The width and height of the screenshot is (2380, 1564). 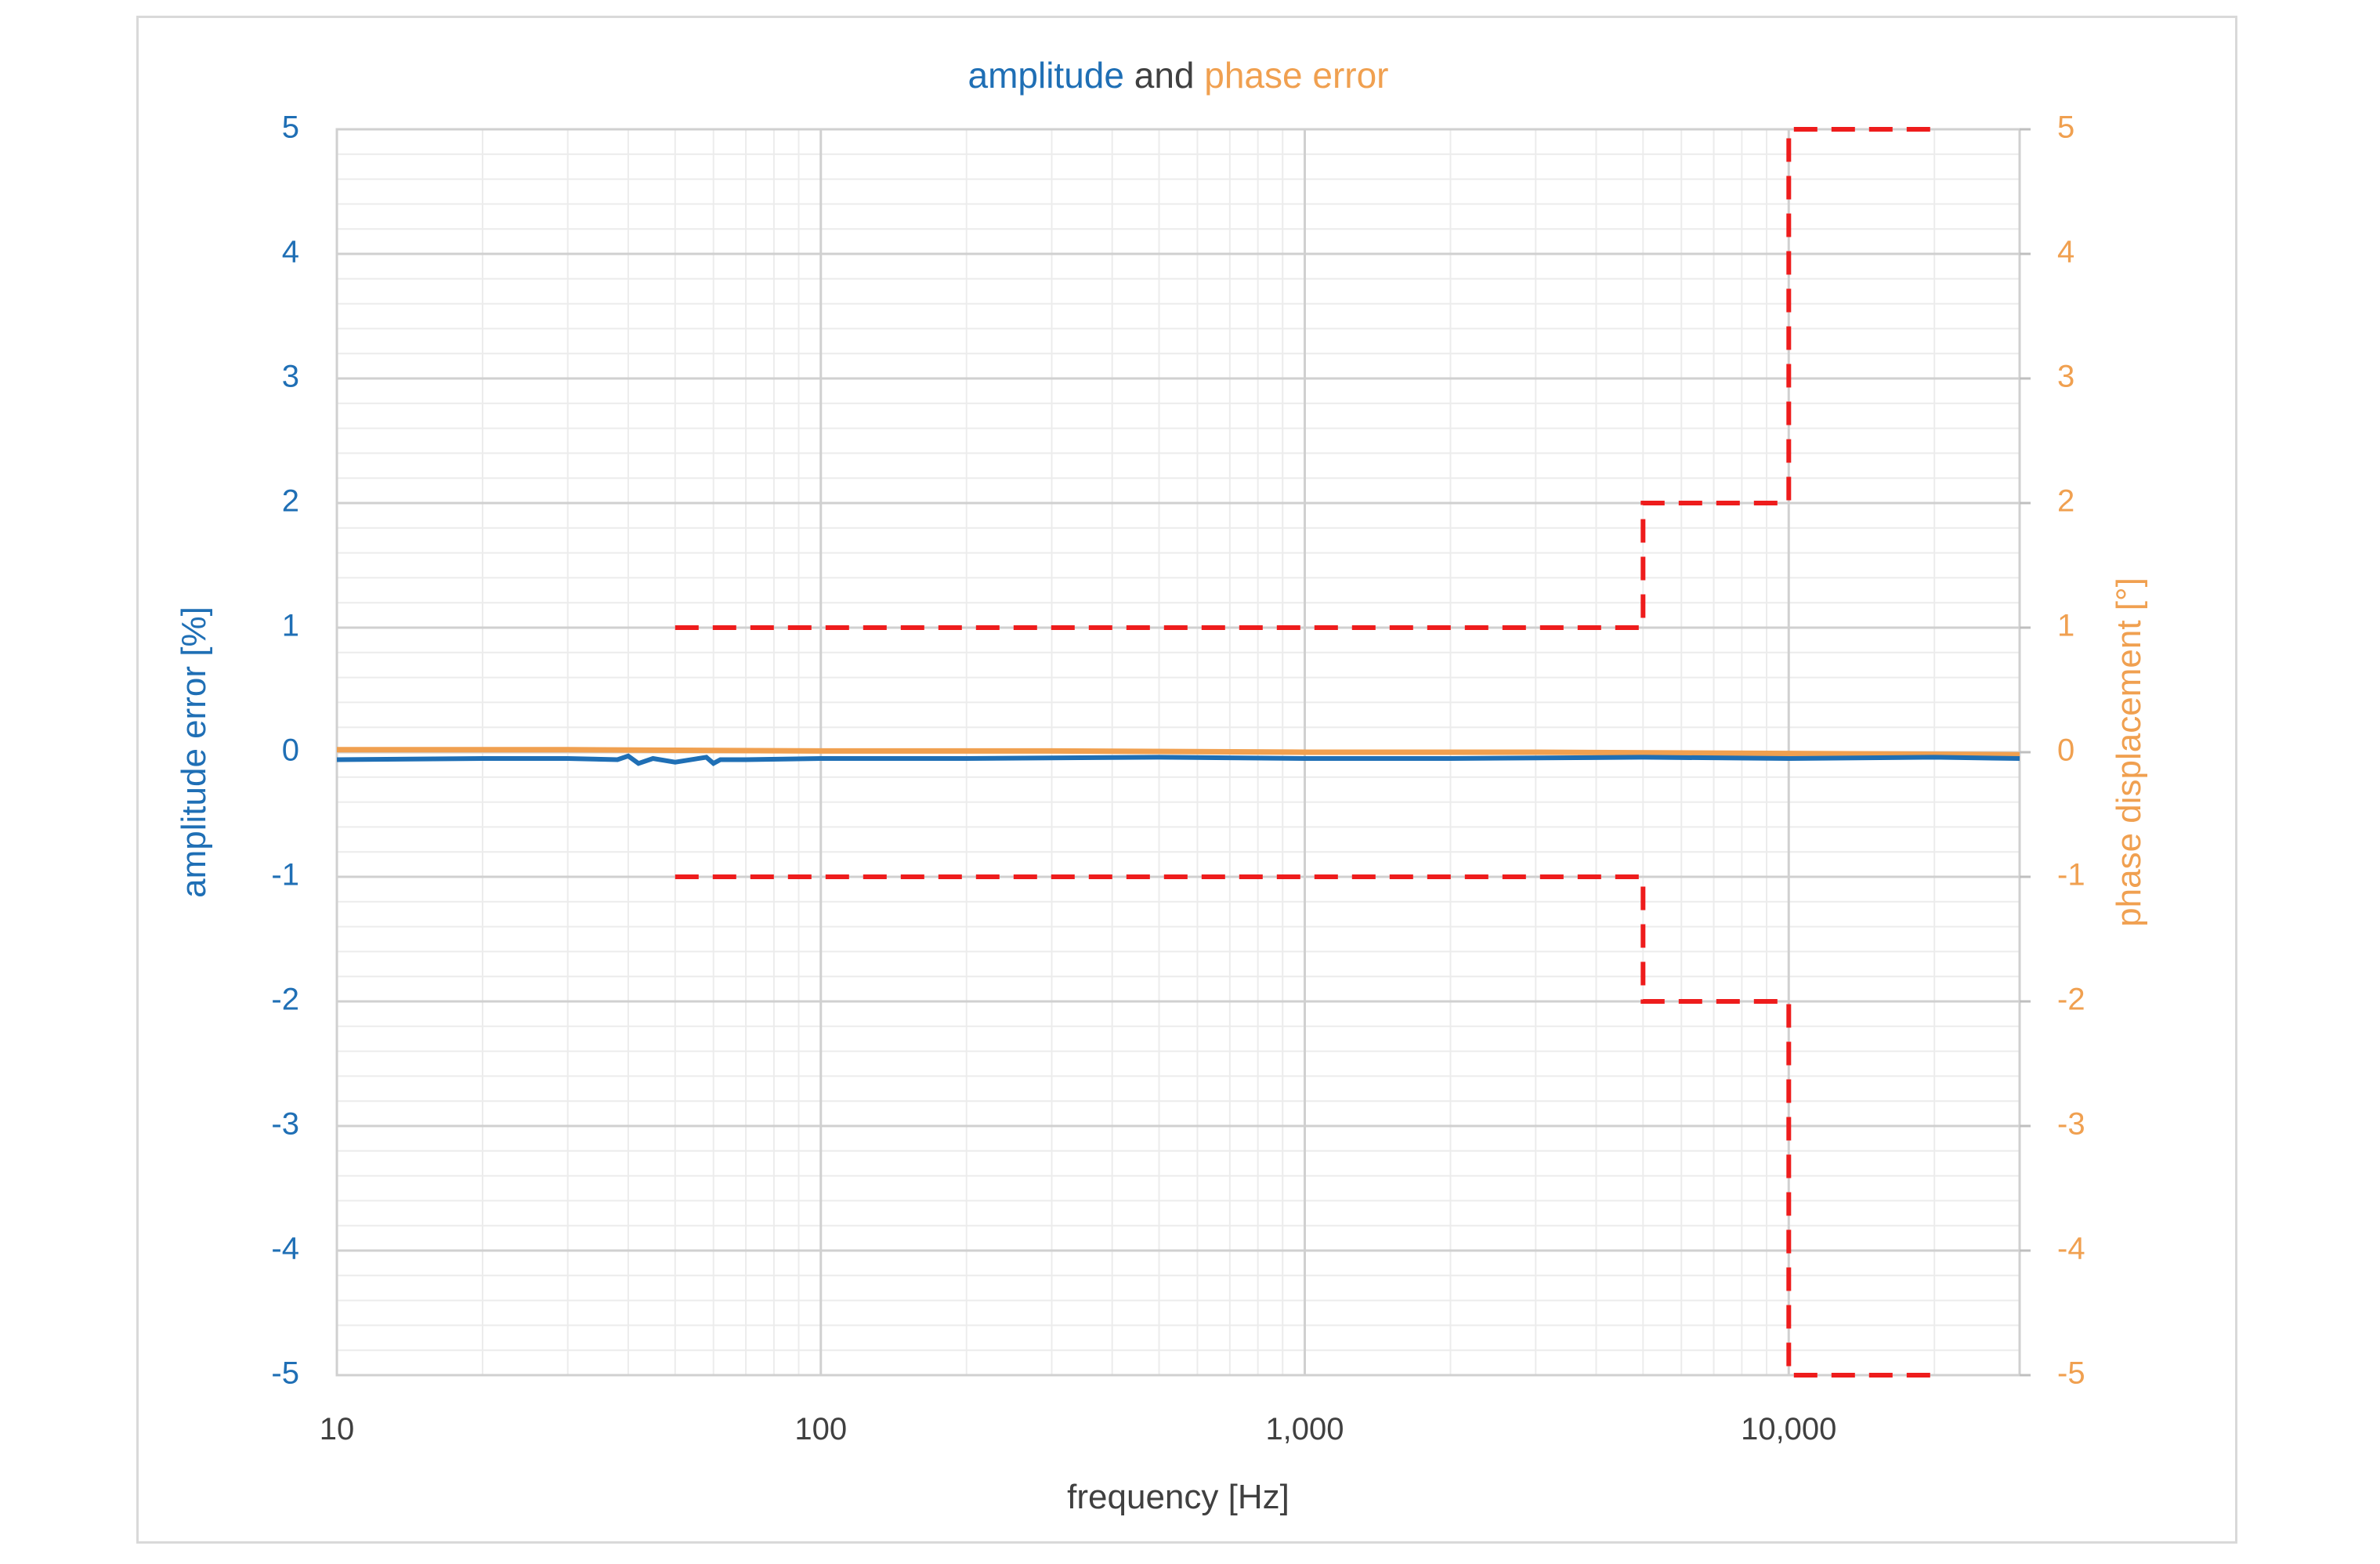 I want to click on left-y-tick-label: -2, so click(x=285, y=1000).